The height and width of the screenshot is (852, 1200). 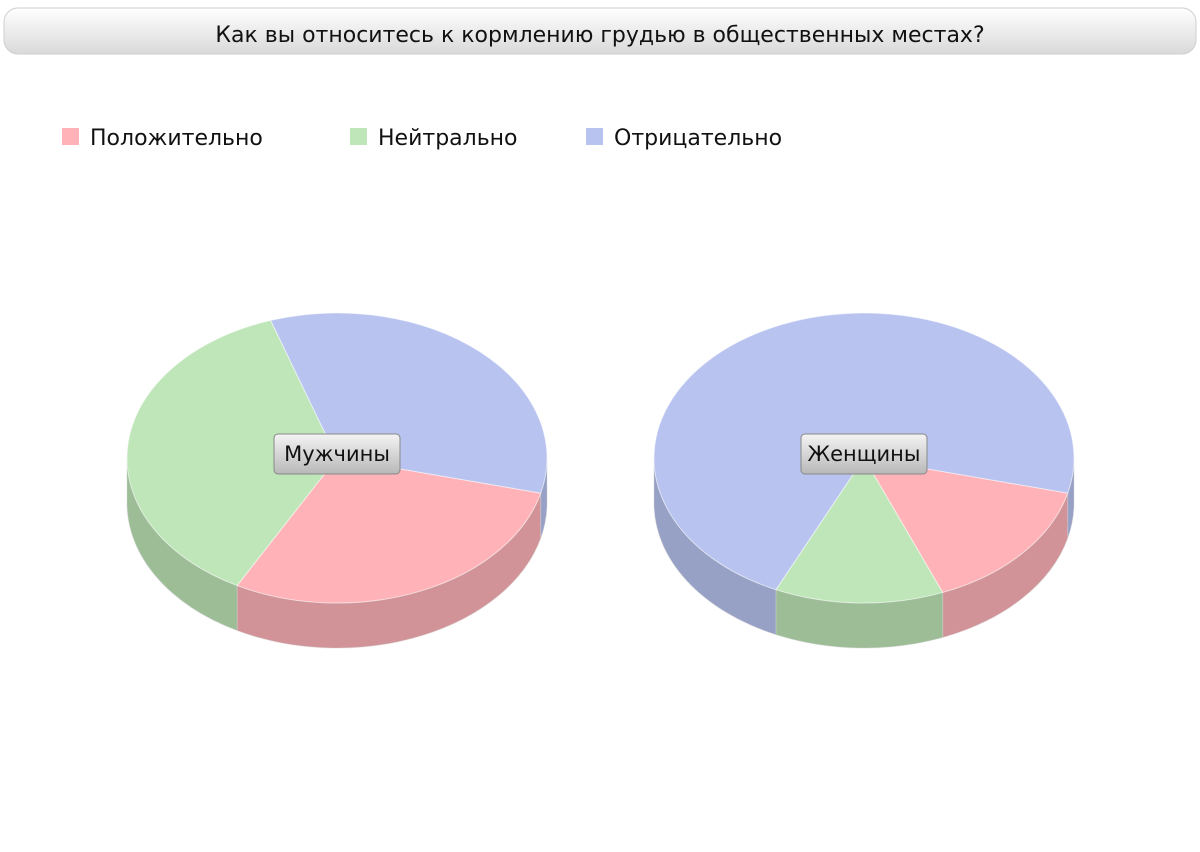 What do you see at coordinates (600, 454) in the screenshot?
I see `pie-labels: Мужчины Женщины` at bounding box center [600, 454].